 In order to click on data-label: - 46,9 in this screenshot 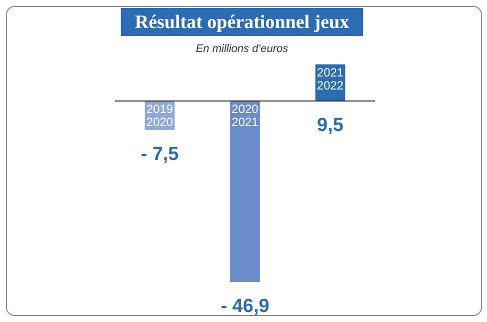, I will do `click(245, 306)`.